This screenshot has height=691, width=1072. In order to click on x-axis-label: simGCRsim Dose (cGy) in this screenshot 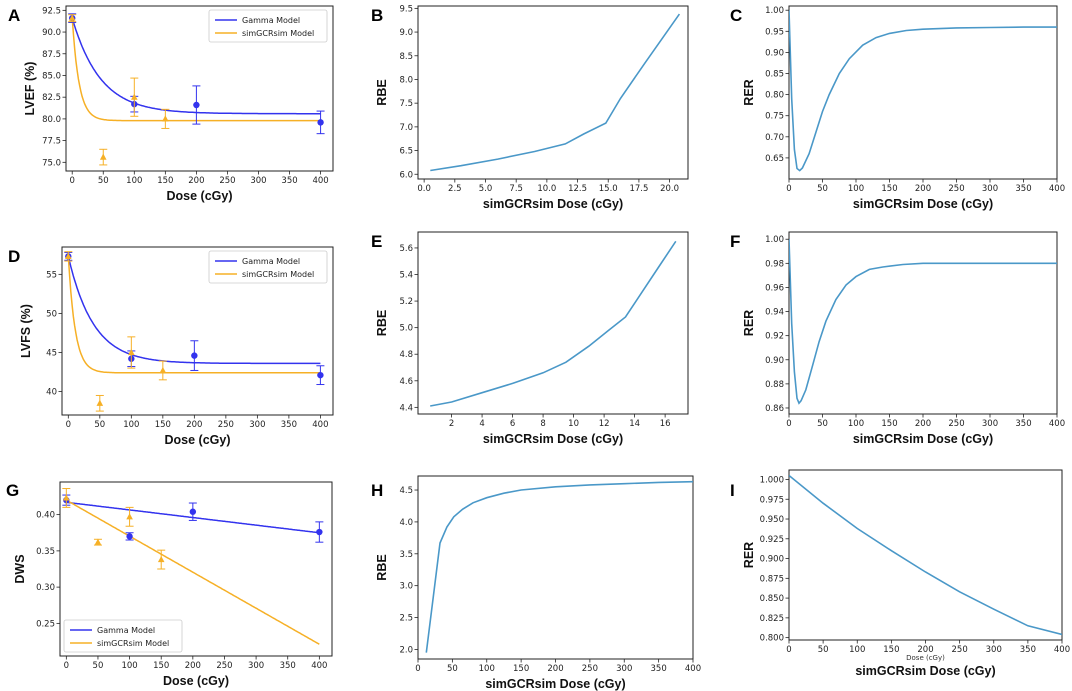, I will do `click(923, 204)`.